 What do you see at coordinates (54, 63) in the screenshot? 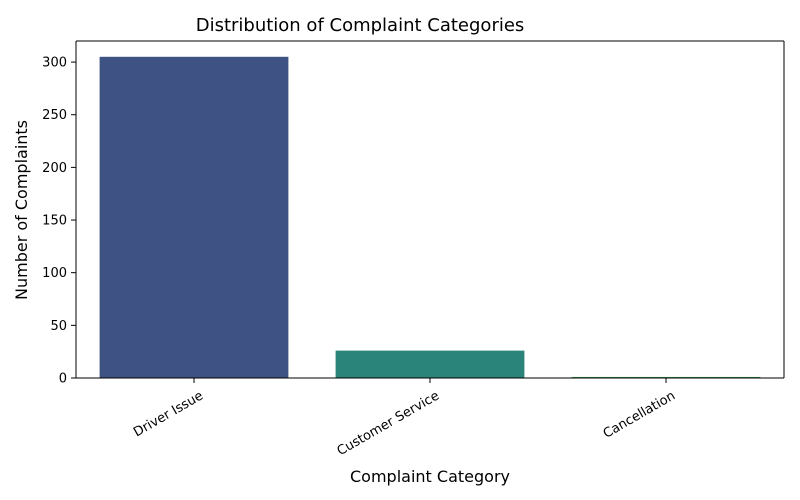
I see `y-tick-label: 300` at bounding box center [54, 63].